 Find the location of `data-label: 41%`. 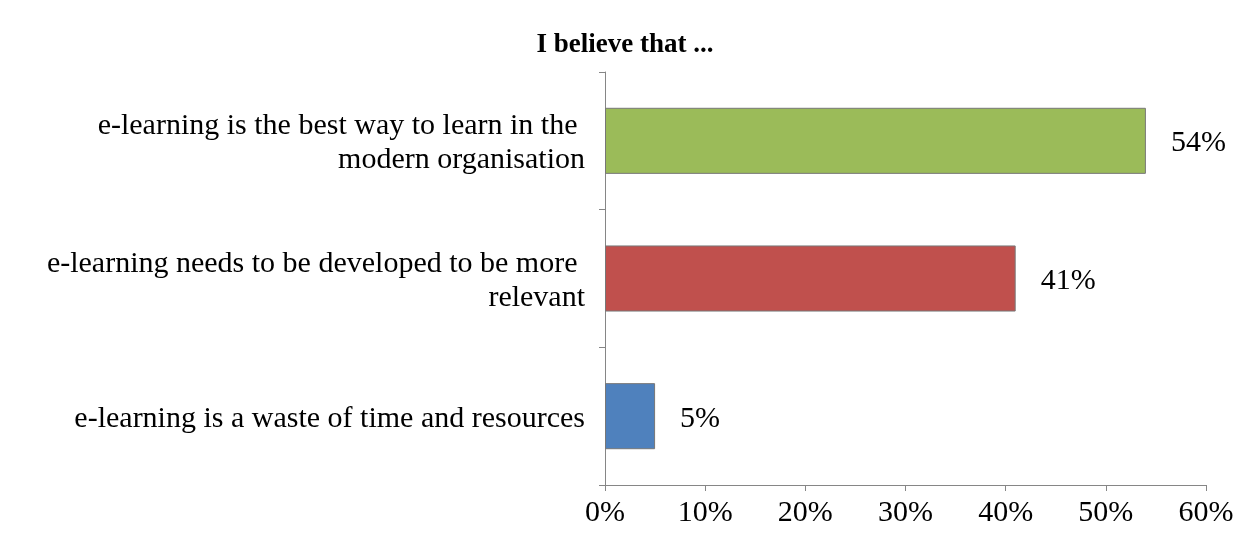

data-label: 41% is located at coordinates (1068, 278).